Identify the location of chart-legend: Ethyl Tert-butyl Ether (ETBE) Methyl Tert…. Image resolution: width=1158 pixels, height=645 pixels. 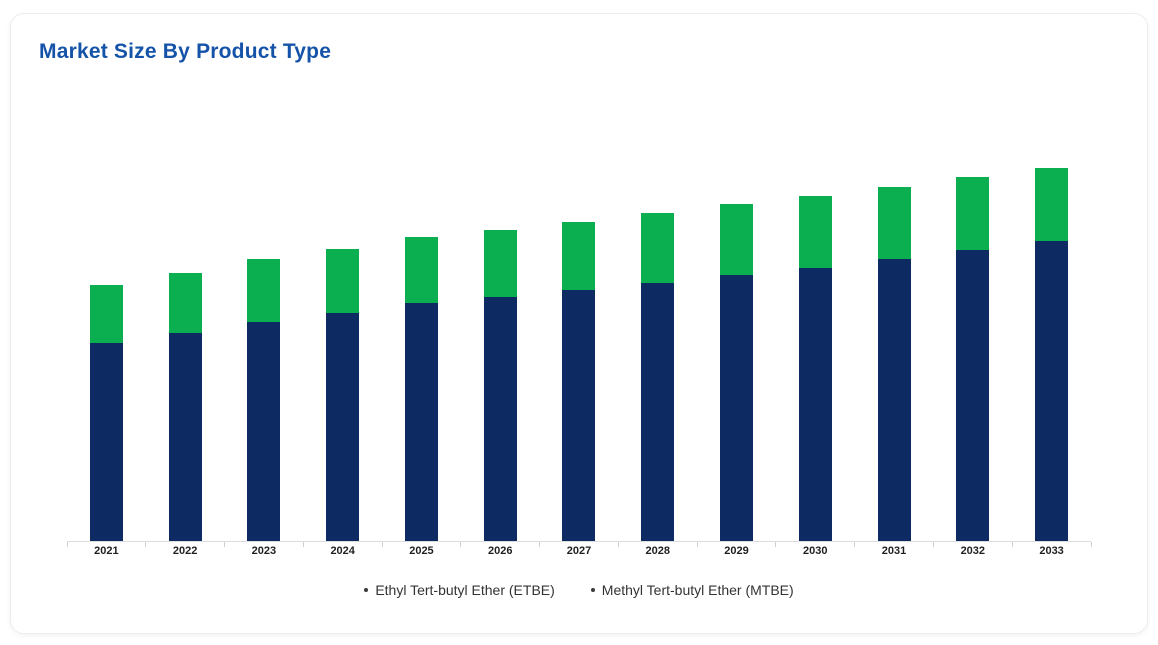
(579, 590).